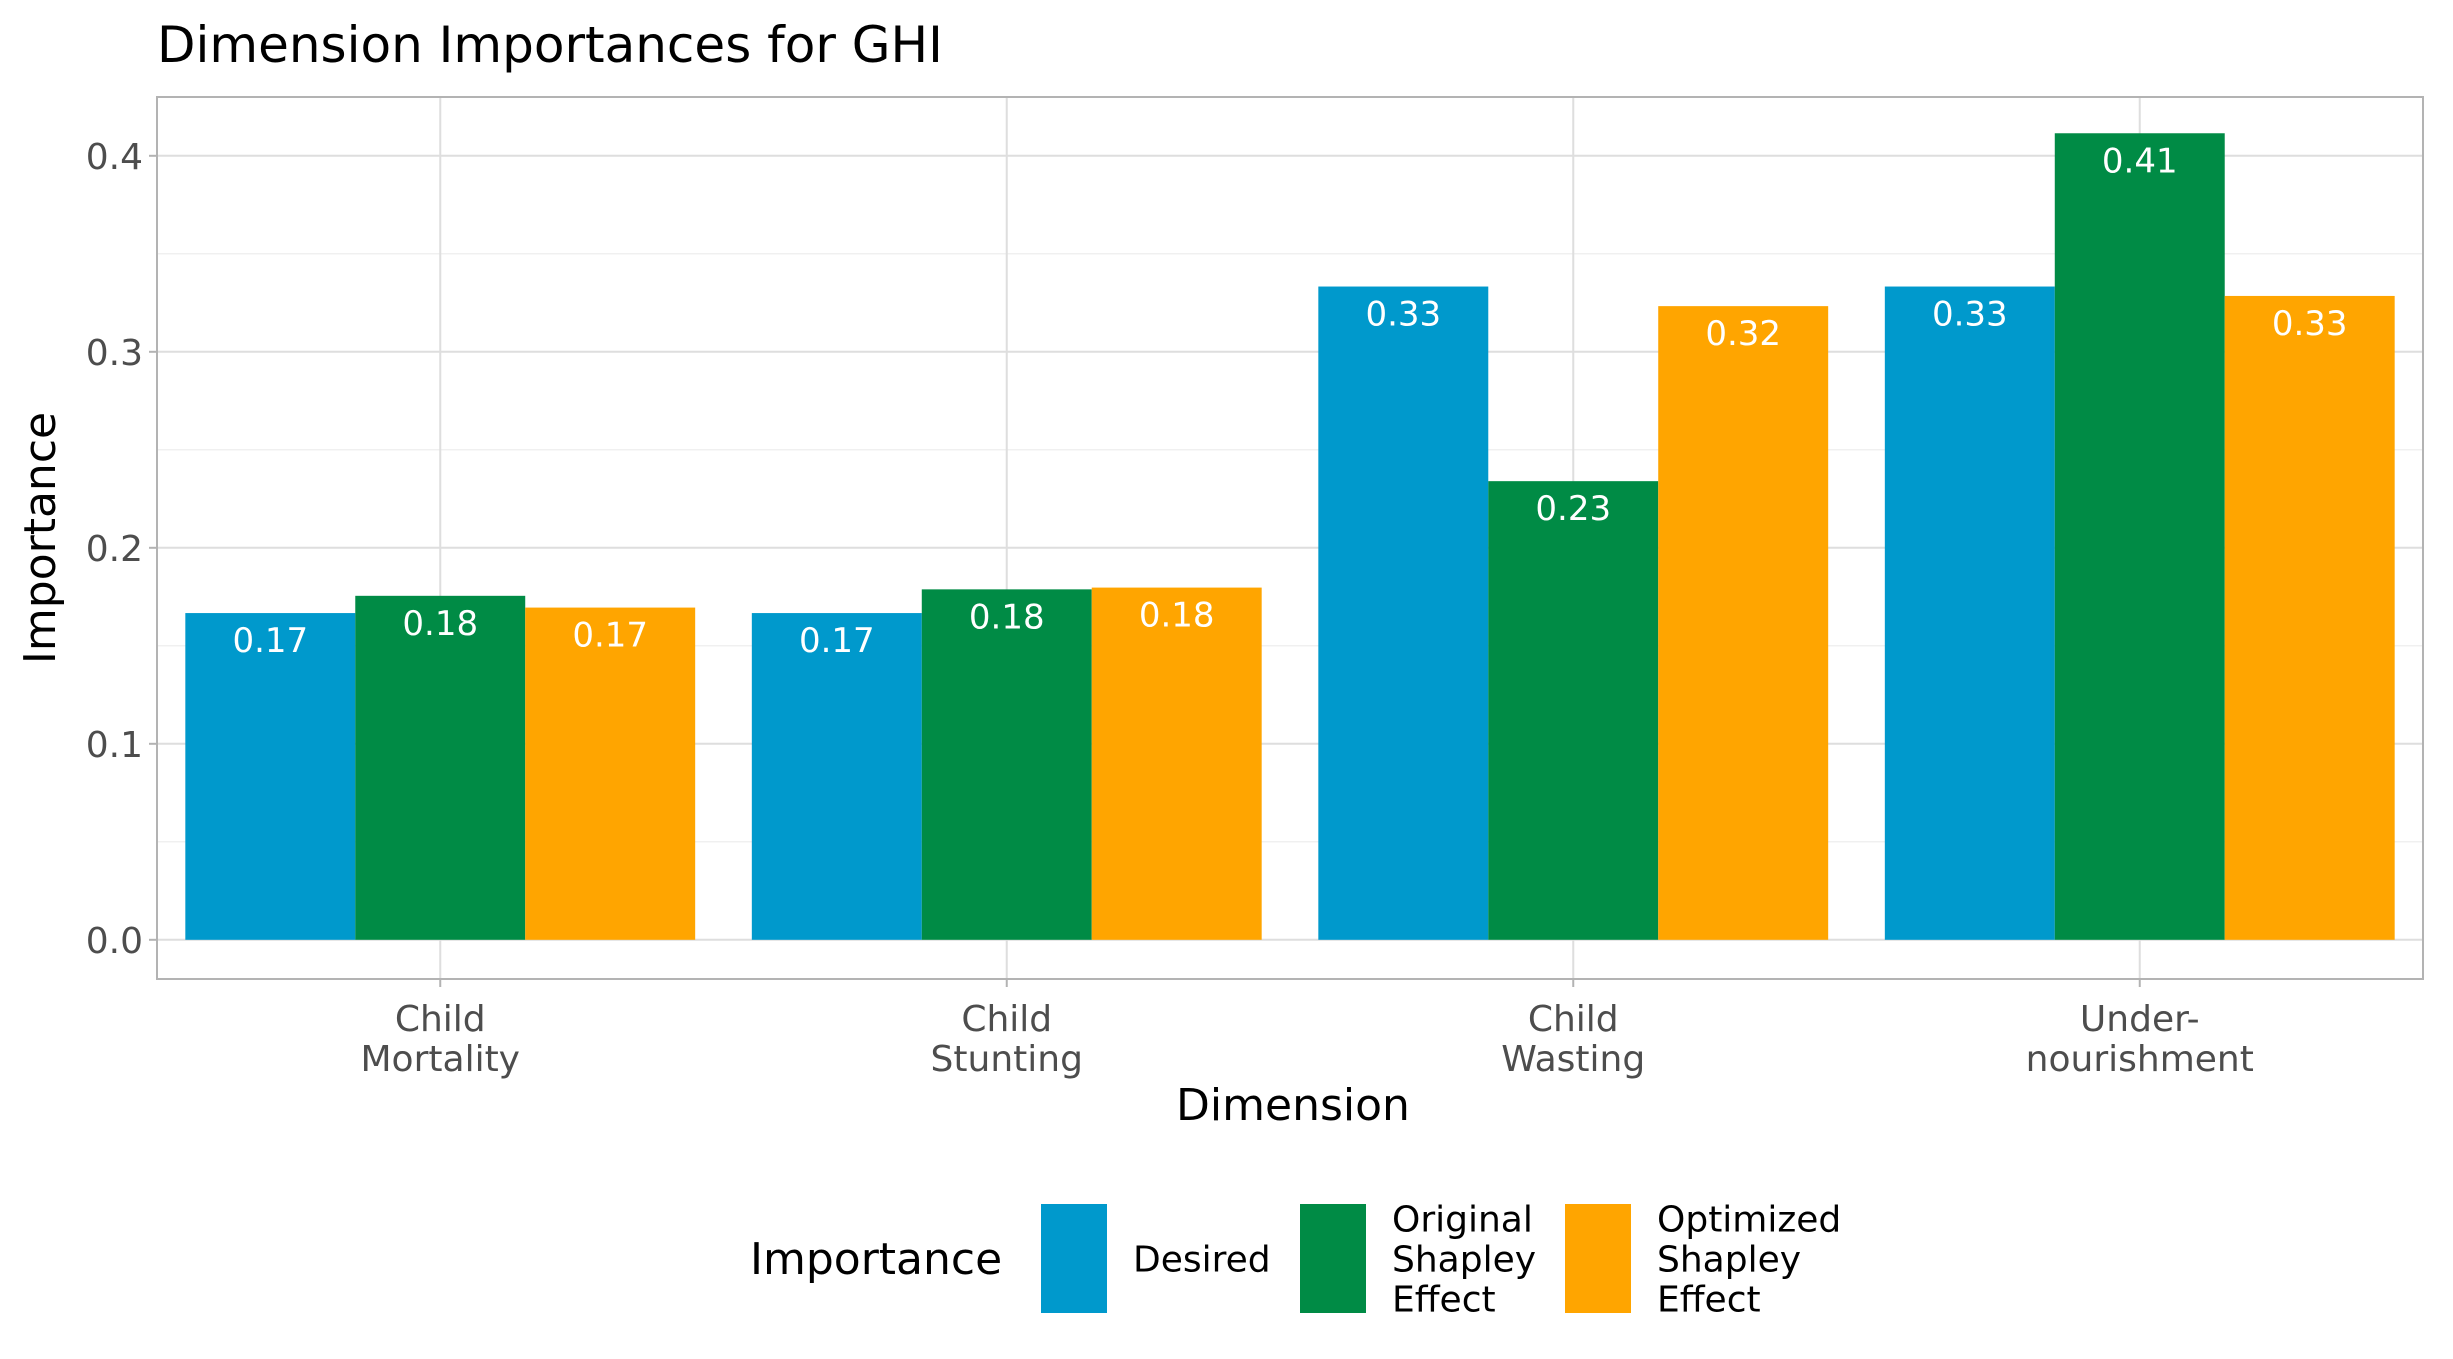 This screenshot has height=1359, width=2453. I want to click on x-tick-label: Child Stunting, so click(1007, 1039).